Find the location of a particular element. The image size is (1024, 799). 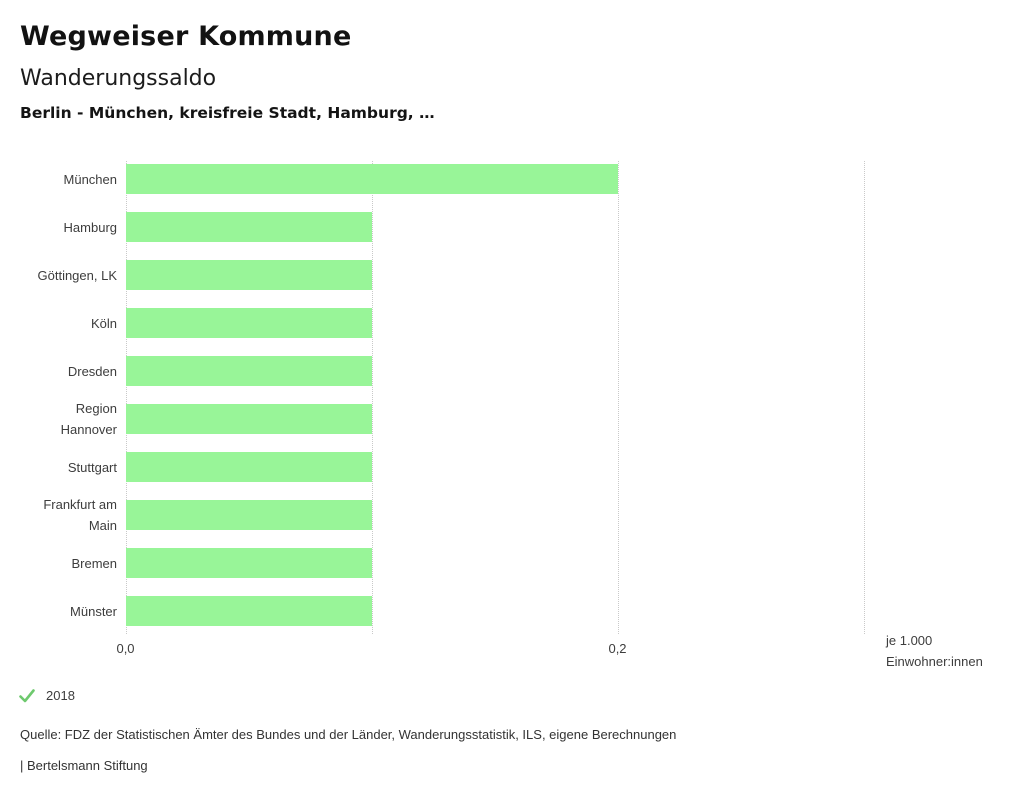

category-label: Dresden is located at coordinates (92, 371).